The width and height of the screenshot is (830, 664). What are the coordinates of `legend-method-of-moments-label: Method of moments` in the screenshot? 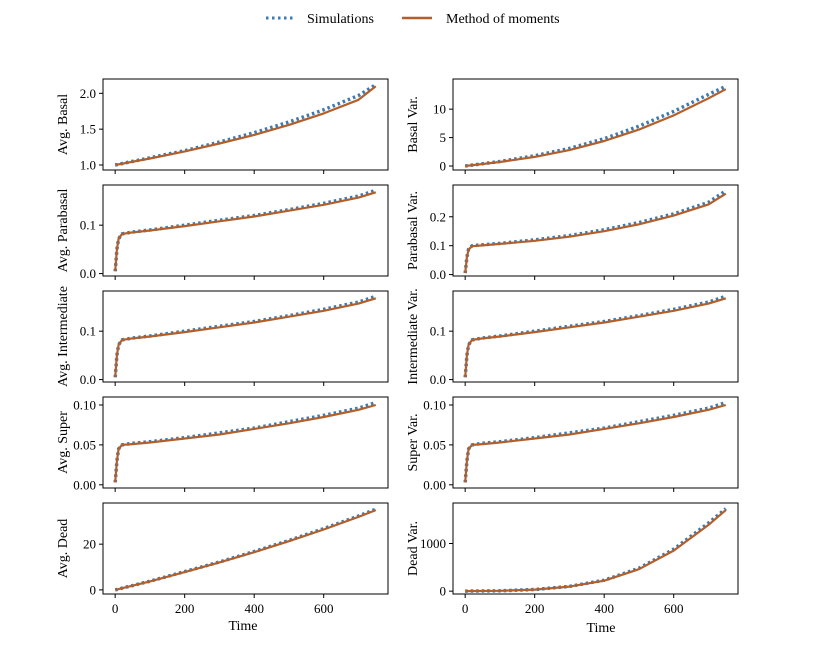 It's located at (503, 19).